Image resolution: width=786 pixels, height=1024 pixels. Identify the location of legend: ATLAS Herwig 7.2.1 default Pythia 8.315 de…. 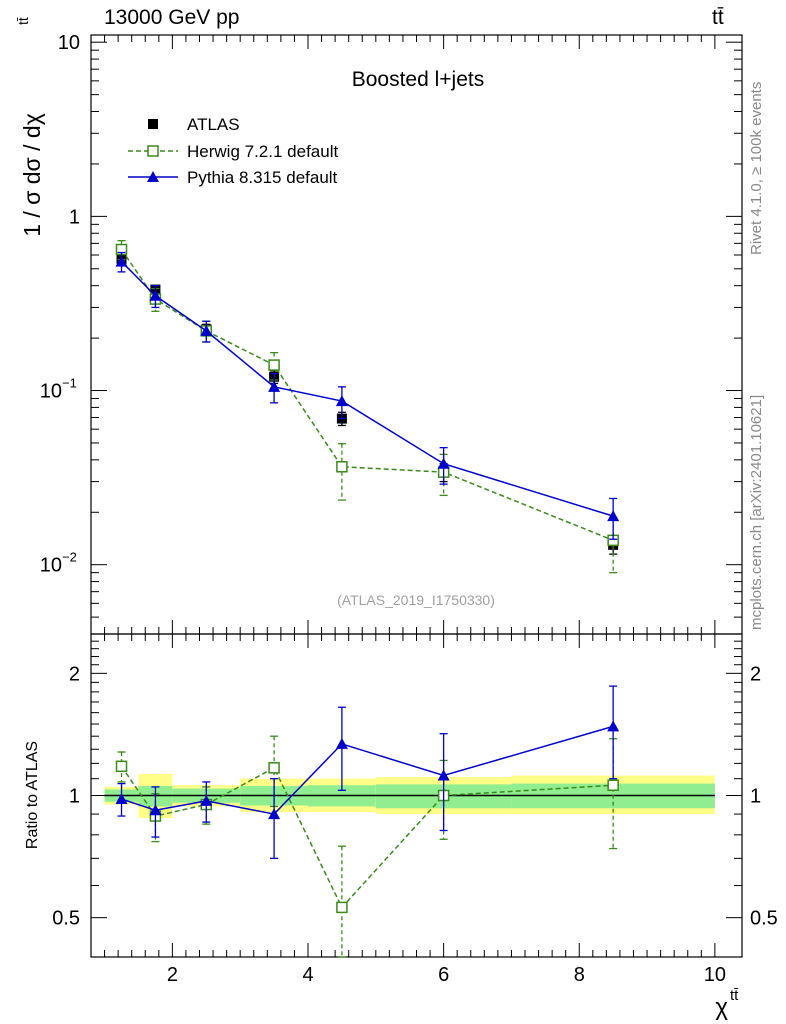
(233, 151).